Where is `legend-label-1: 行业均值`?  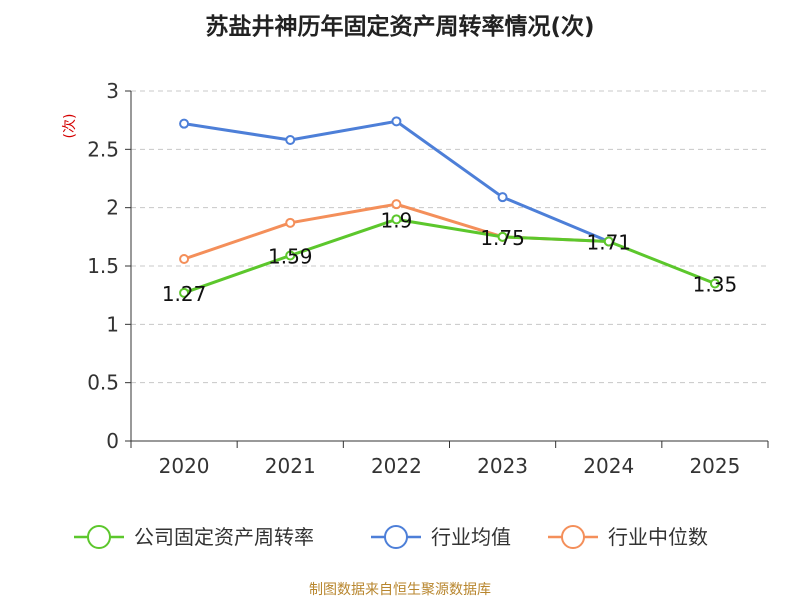 legend-label-1: 行业均值 is located at coordinates (471, 537).